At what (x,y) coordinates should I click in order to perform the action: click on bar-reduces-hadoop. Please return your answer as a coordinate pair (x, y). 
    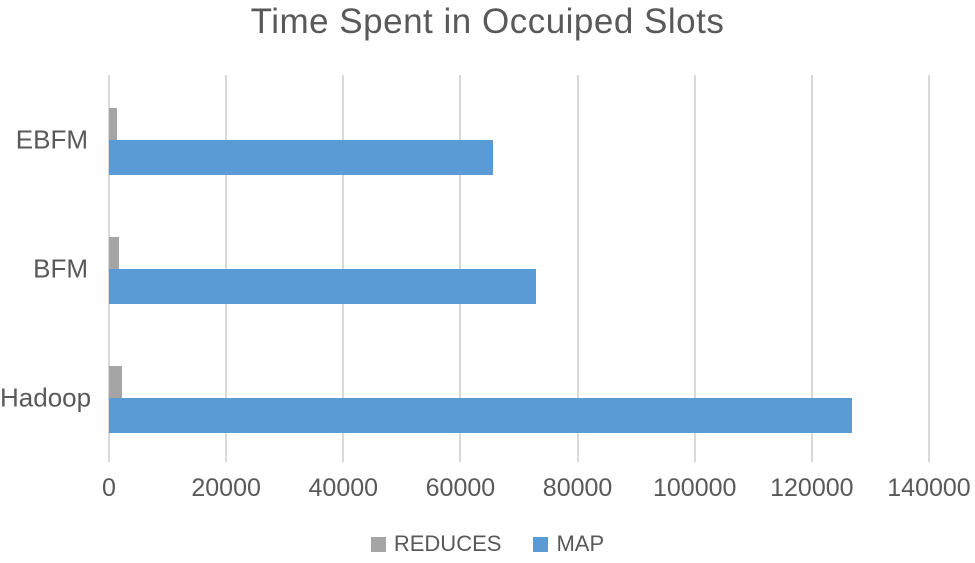
    Looking at the image, I should click on (116, 381).